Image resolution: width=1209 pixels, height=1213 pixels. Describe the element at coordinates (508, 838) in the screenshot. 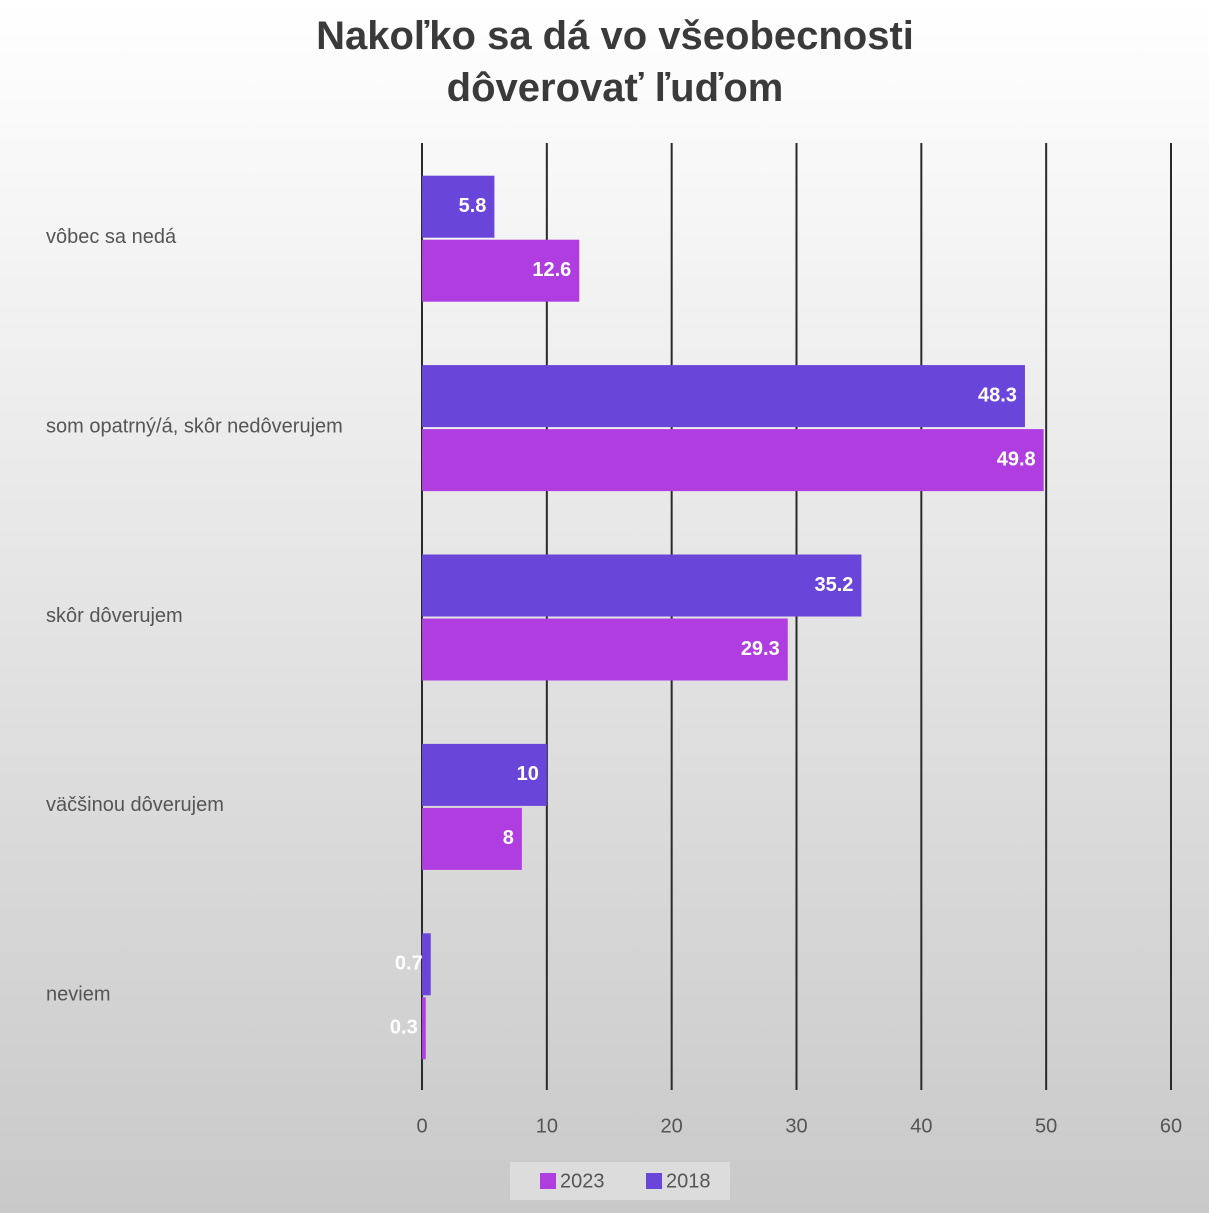

I see `value-label: 8` at that location.